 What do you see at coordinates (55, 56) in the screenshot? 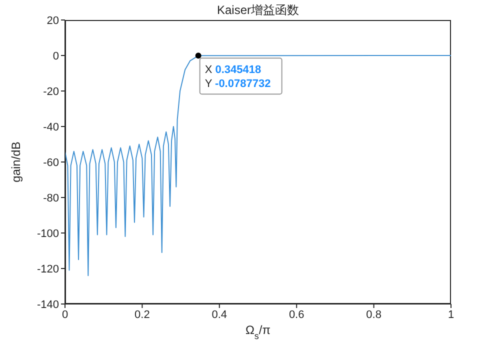
I see `y-tick-label: 0` at bounding box center [55, 56].